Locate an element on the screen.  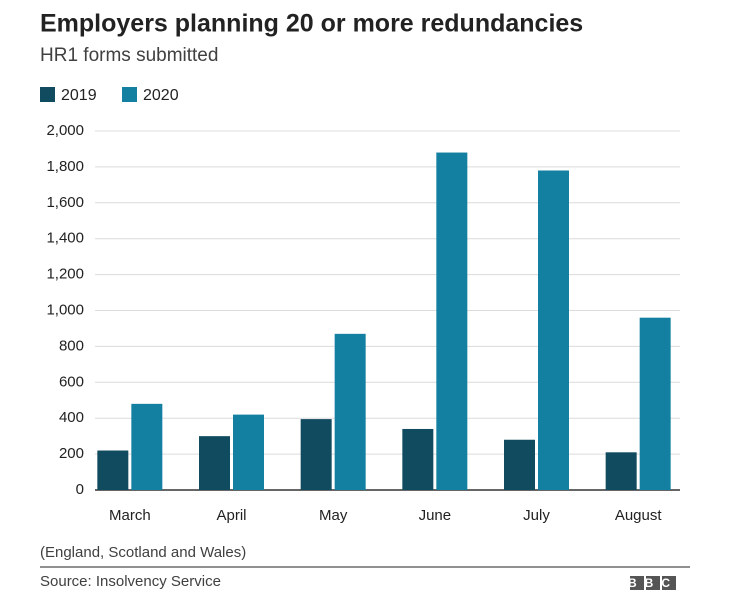
y-tick-label: 1,000 is located at coordinates (65, 309).